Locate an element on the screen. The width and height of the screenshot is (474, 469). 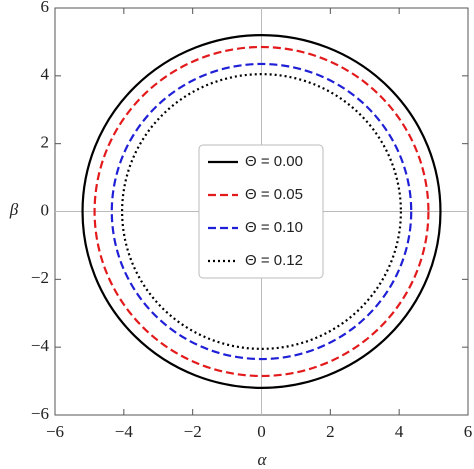
y-tick-label: 0 is located at coordinates (45, 209).